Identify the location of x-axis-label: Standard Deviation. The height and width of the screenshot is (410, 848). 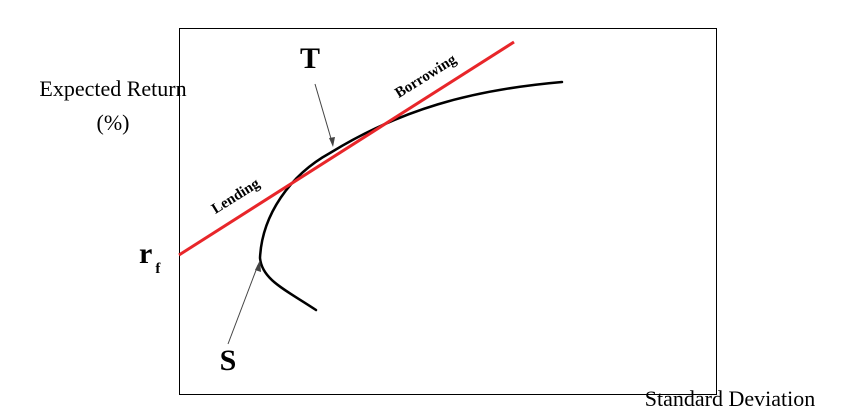
(730, 398).